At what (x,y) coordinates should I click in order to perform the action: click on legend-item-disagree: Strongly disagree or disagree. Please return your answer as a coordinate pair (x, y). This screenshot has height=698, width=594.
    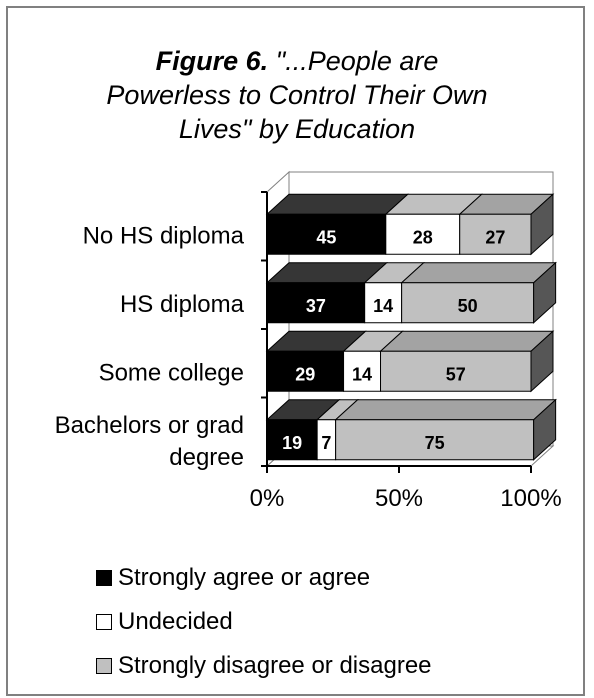
    Looking at the image, I should click on (264, 666).